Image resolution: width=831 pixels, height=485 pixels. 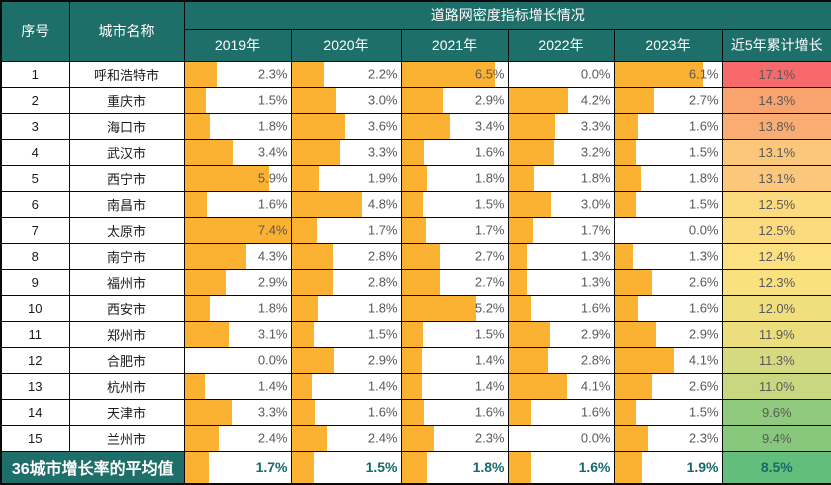 I want to click on growth-cell: 0.0%, so click(x=561, y=74).